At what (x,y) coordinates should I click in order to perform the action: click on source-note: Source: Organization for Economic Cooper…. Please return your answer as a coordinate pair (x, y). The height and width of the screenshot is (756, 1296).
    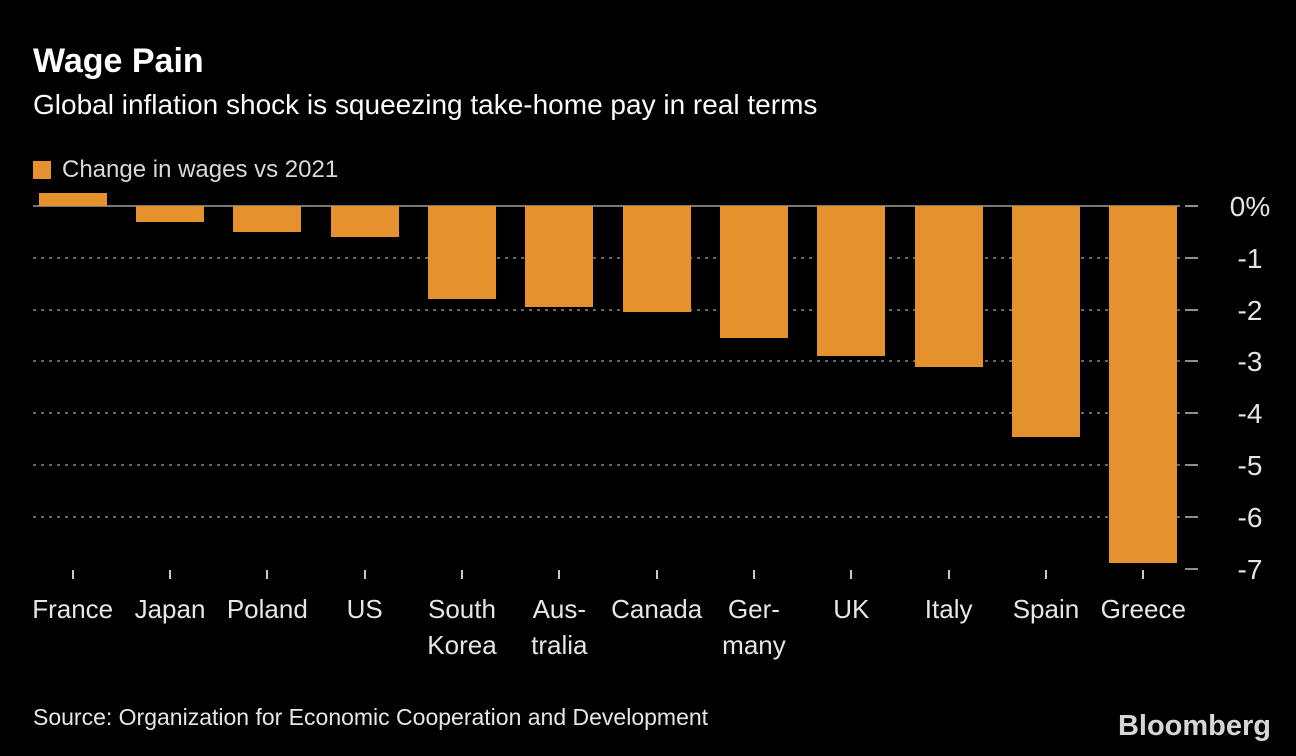
    Looking at the image, I should click on (371, 717).